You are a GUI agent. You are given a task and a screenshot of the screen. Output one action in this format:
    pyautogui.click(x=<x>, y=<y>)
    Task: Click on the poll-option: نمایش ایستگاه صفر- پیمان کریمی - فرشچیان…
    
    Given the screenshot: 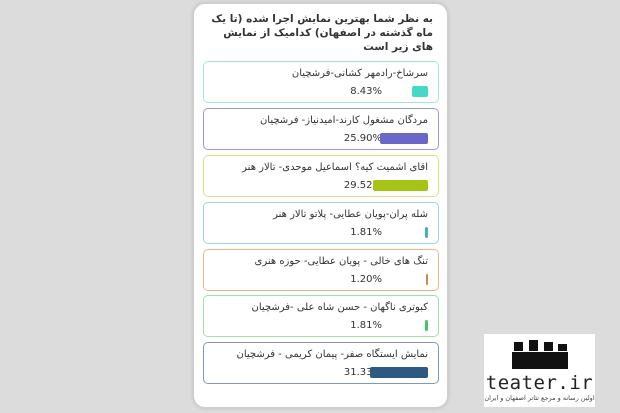 What is the action you would take?
    pyautogui.click(x=321, y=363)
    